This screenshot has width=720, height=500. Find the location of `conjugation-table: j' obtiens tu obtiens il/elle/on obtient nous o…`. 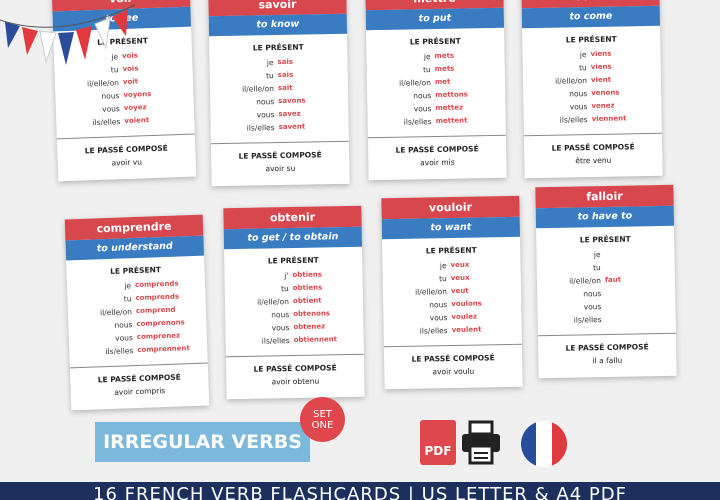

conjugation-table: j' obtiens tu obtiens il/elle/on obtient nous o… is located at coordinates (293, 308).